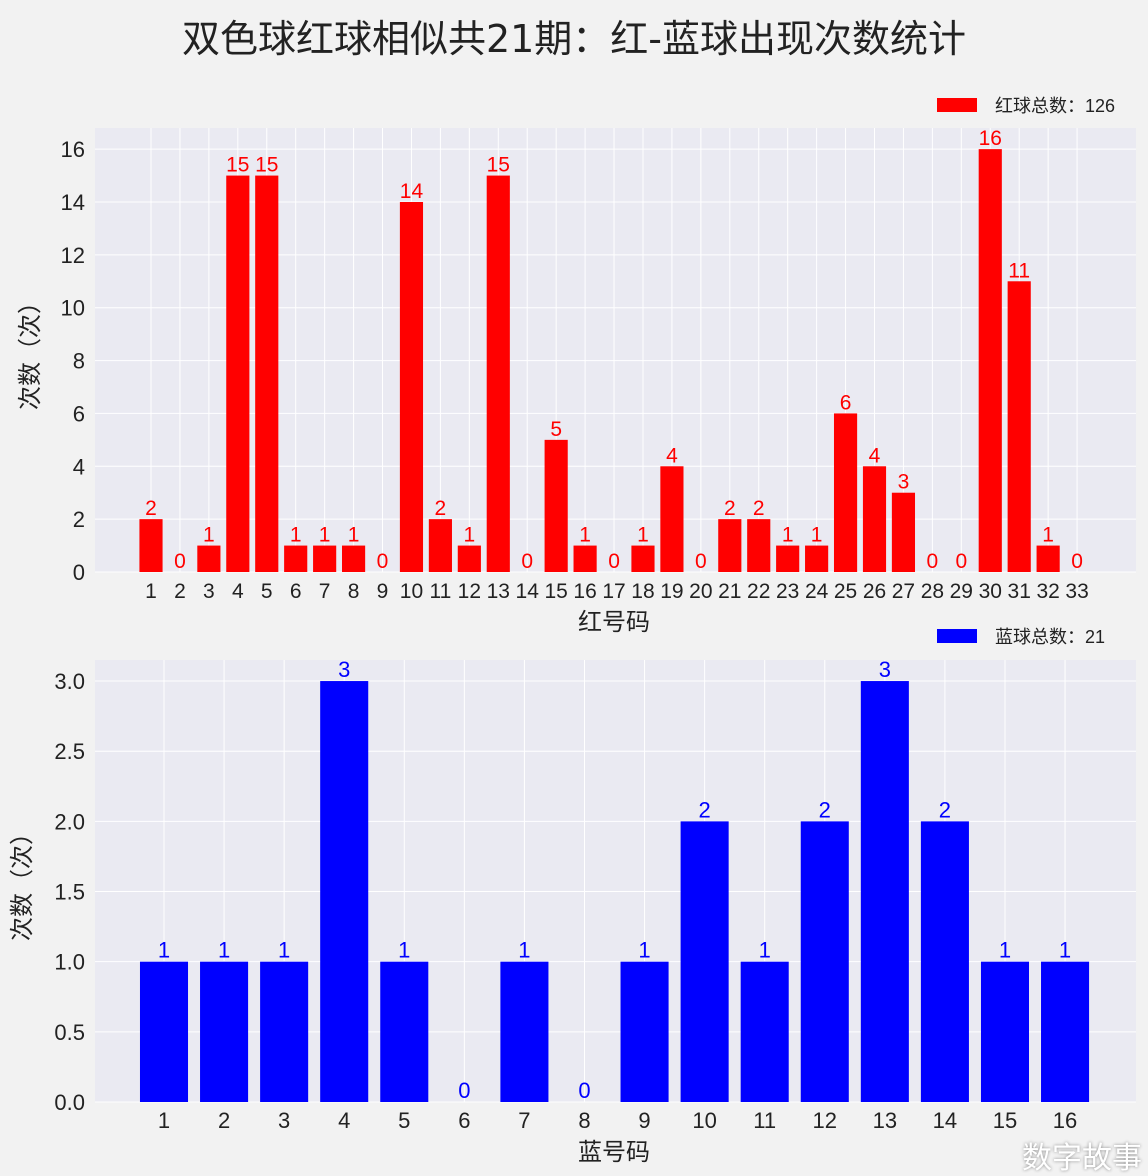  Describe the element at coordinates (267, 591) in the screenshot. I see `red-xtick-label: 5` at that location.